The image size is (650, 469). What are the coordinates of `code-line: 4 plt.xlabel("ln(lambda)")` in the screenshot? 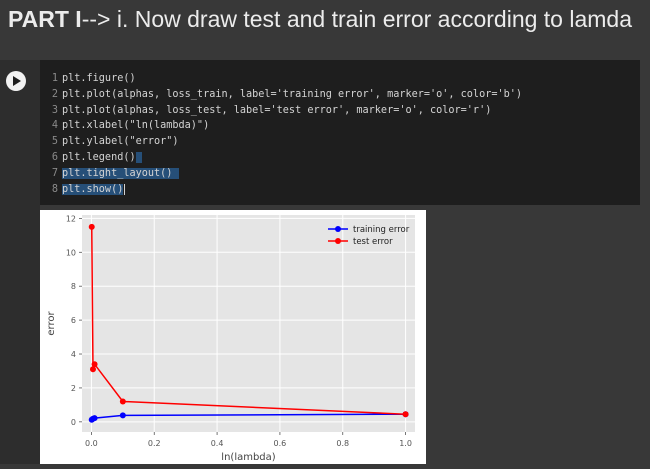 It's located at (281, 126).